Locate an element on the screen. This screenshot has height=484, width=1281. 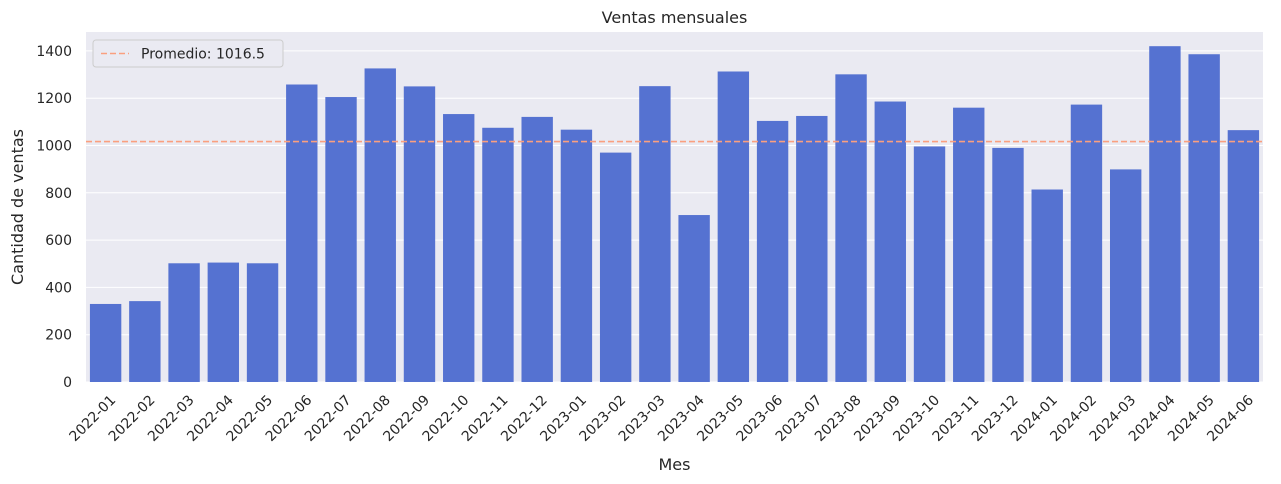
y-tick-labels: 0 200 400 600 800 1000 1200 1400 is located at coordinates (54, 217).